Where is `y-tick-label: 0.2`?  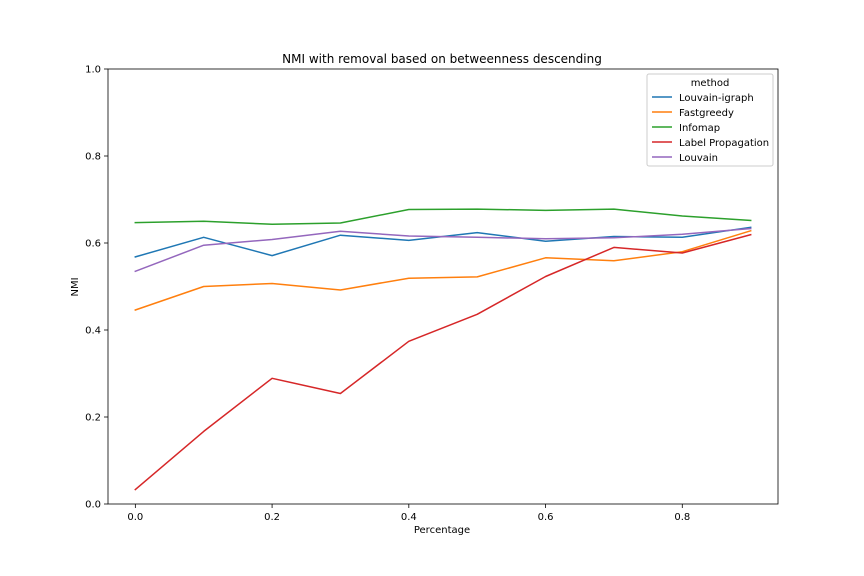 y-tick-label: 0.2 is located at coordinates (93, 418).